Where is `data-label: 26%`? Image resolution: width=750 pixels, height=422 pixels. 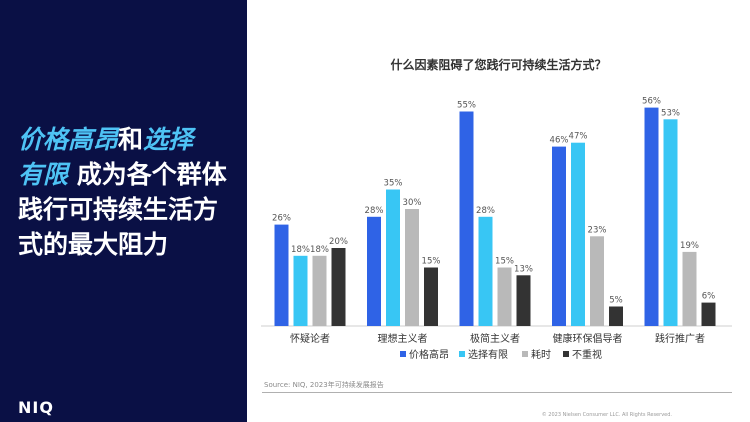 data-label: 26% is located at coordinates (281, 219).